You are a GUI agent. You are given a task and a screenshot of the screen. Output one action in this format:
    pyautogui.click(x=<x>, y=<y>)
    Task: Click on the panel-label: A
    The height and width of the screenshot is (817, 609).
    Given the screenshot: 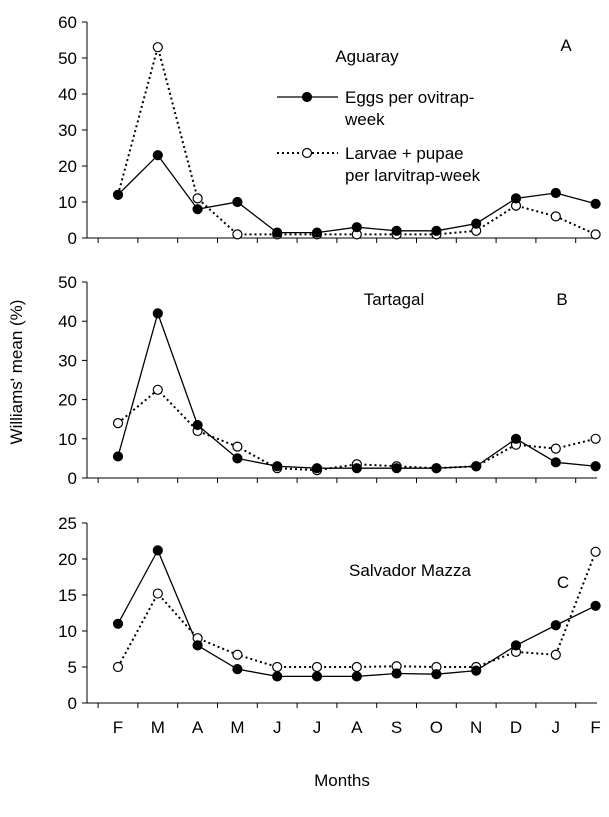 What is the action you would take?
    pyautogui.click(x=566, y=45)
    